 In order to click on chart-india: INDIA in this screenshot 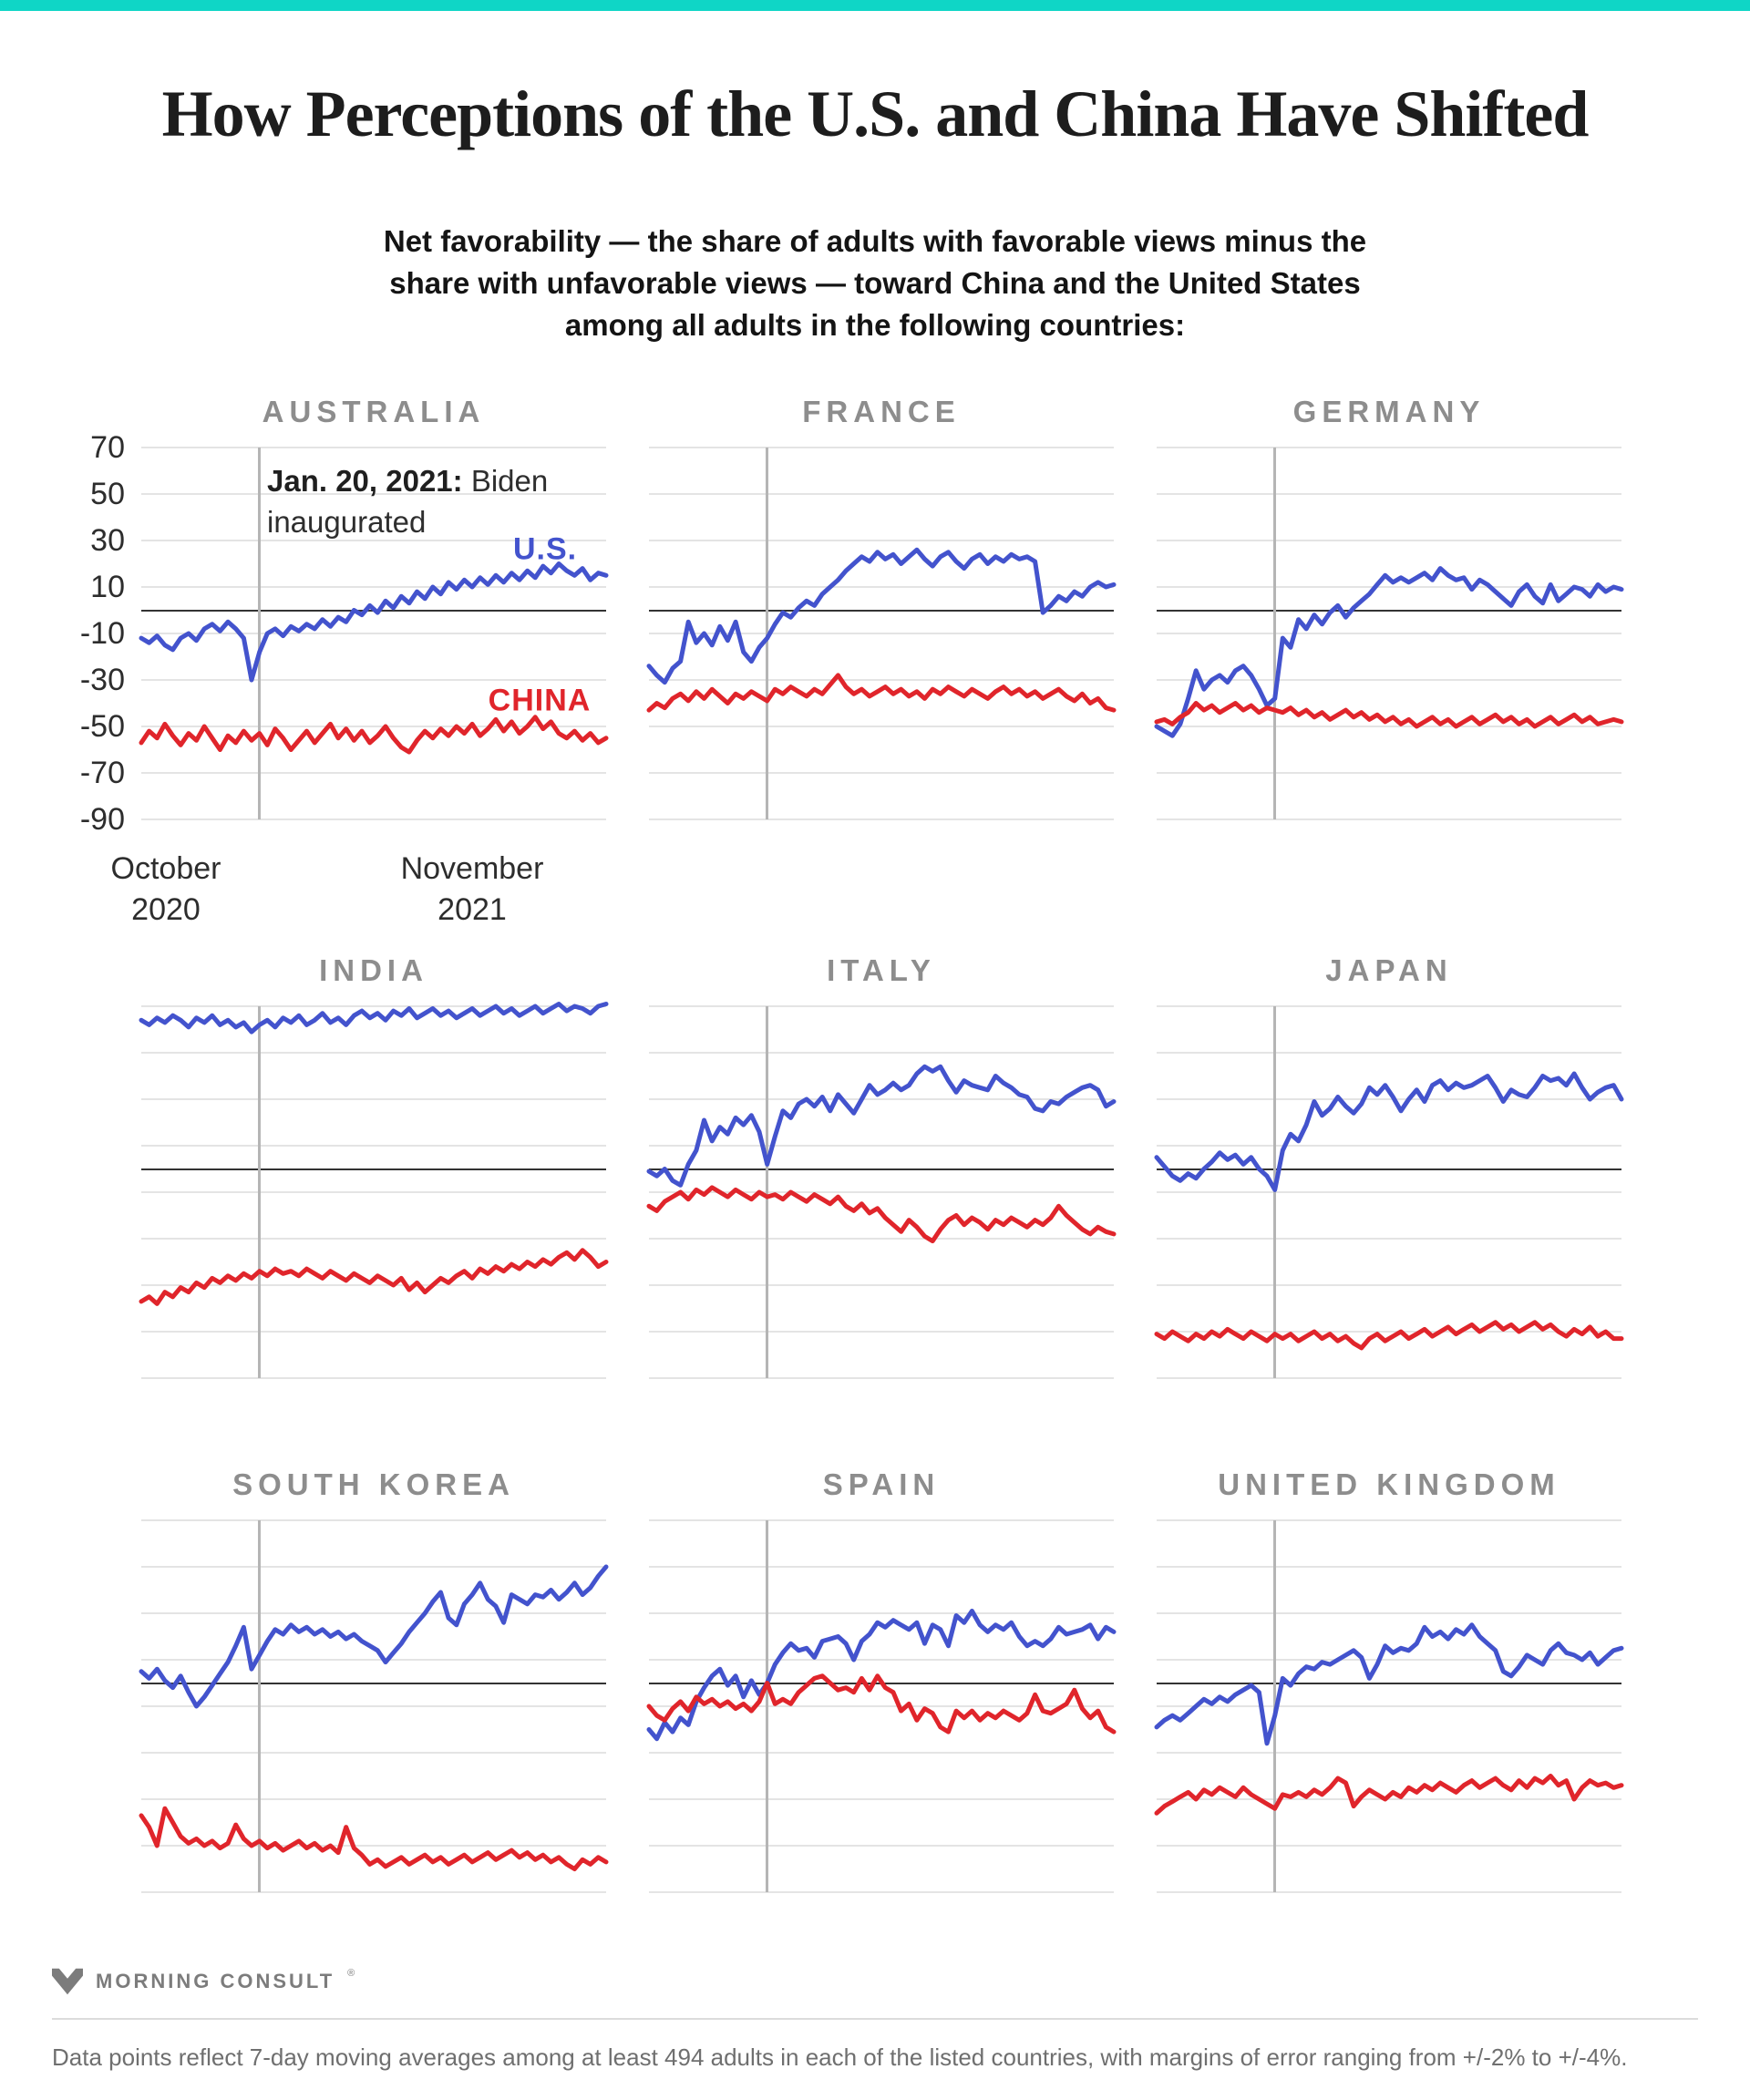, I will do `click(374, 1166)`.